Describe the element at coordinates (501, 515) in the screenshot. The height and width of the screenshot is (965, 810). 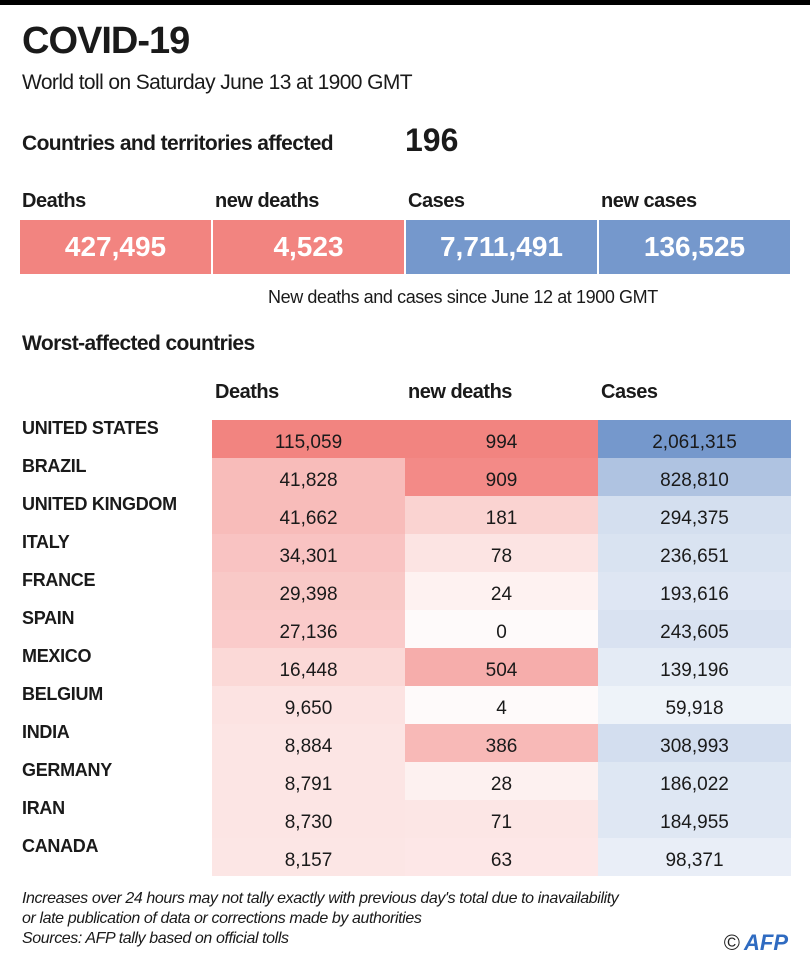
I see `cell-new-deaths: 181` at that location.